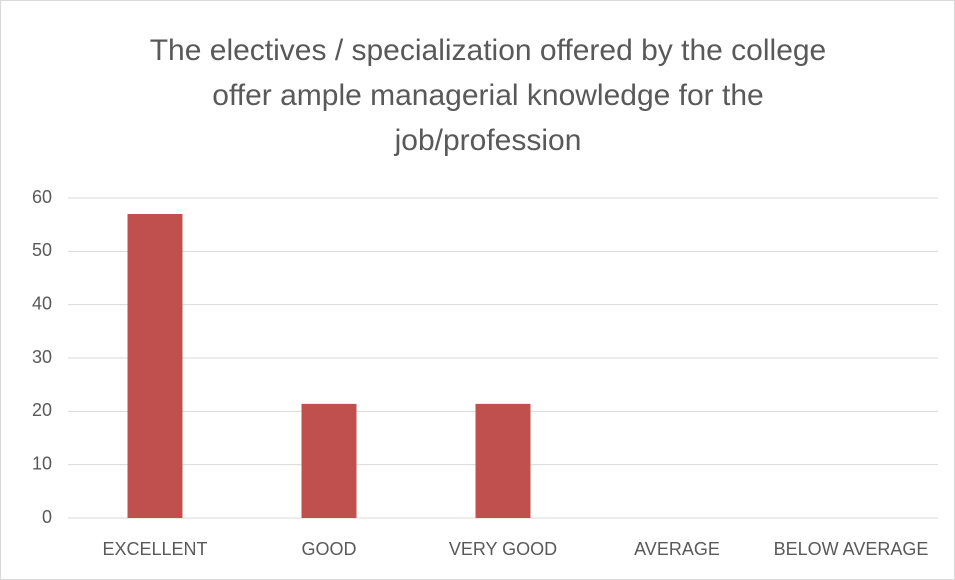  Describe the element at coordinates (503, 549) in the screenshot. I see `x-tick-label: VERY GOOD` at that location.